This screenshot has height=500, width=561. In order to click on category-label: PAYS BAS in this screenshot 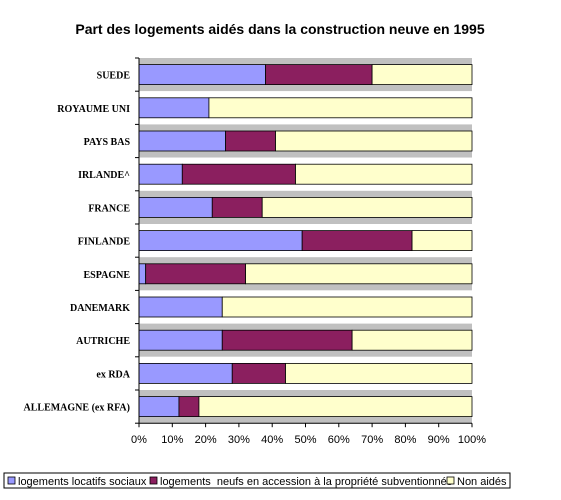, I will do `click(107, 142)`.